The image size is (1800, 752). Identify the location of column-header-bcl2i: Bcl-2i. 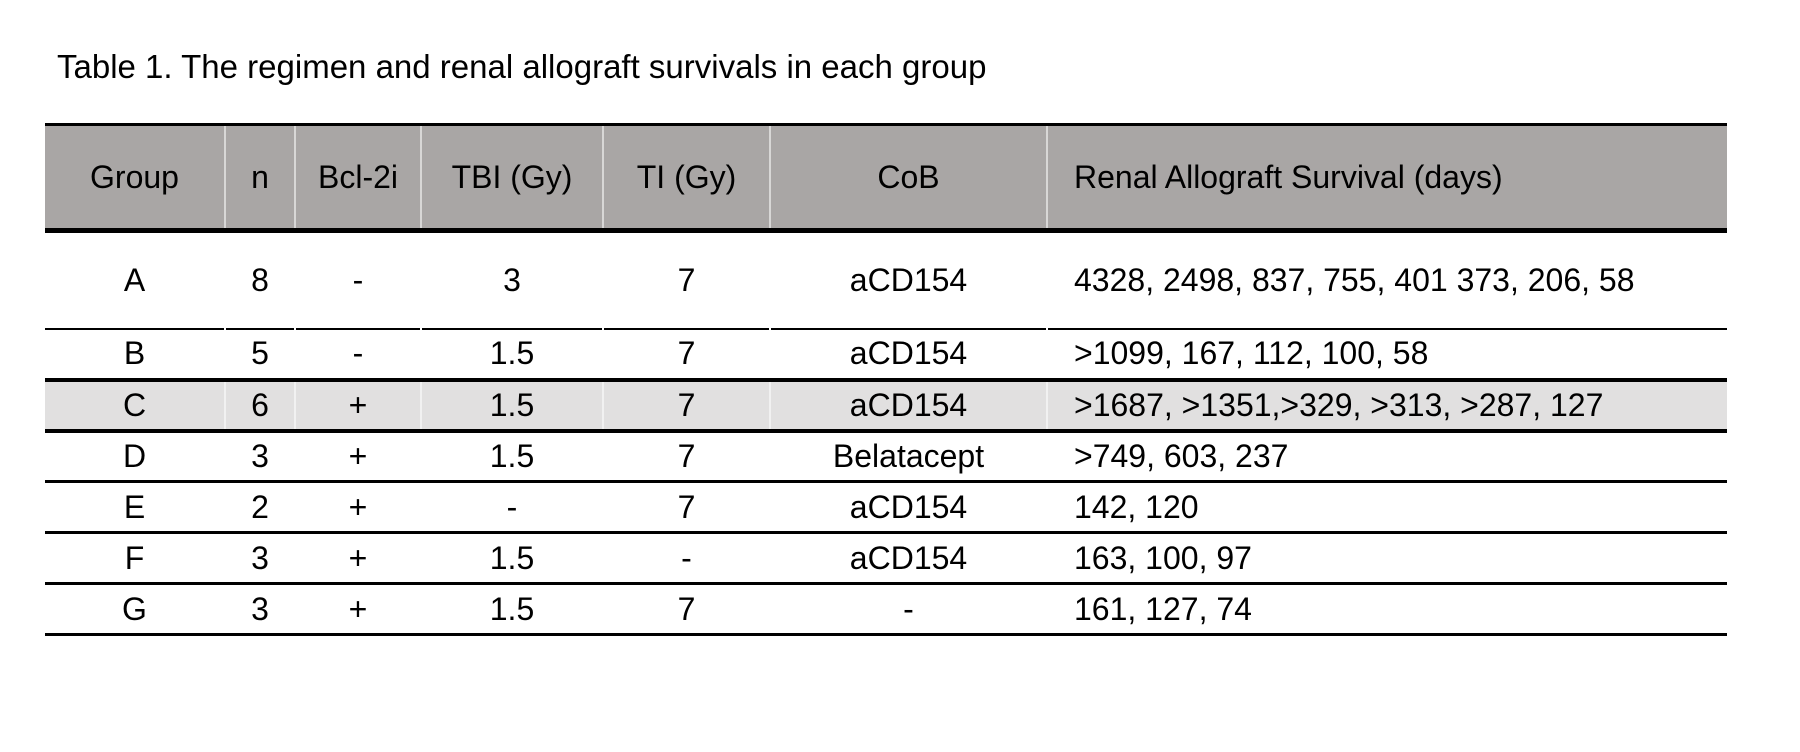
(357, 177).